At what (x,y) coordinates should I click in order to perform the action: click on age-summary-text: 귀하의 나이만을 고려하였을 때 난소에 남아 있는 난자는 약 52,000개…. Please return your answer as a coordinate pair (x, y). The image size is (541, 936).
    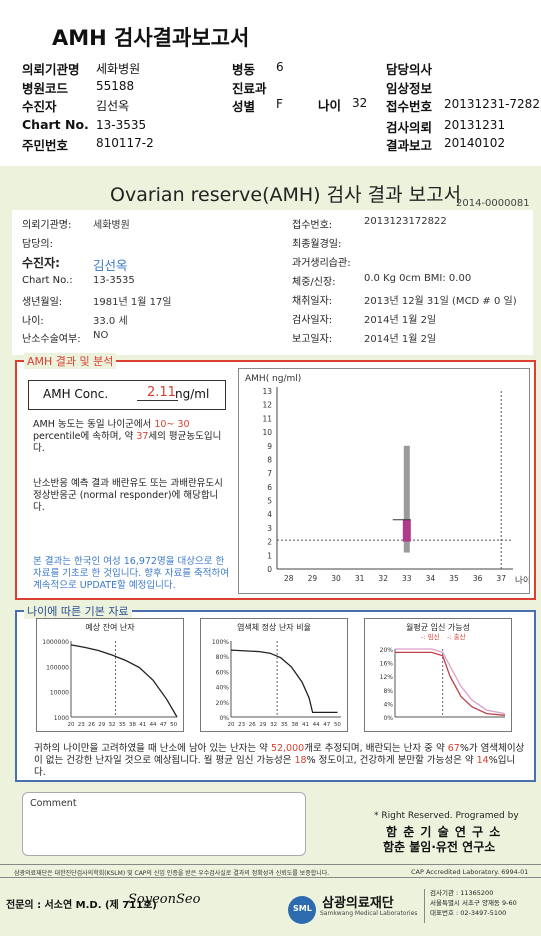
    Looking at the image, I should click on (280, 761).